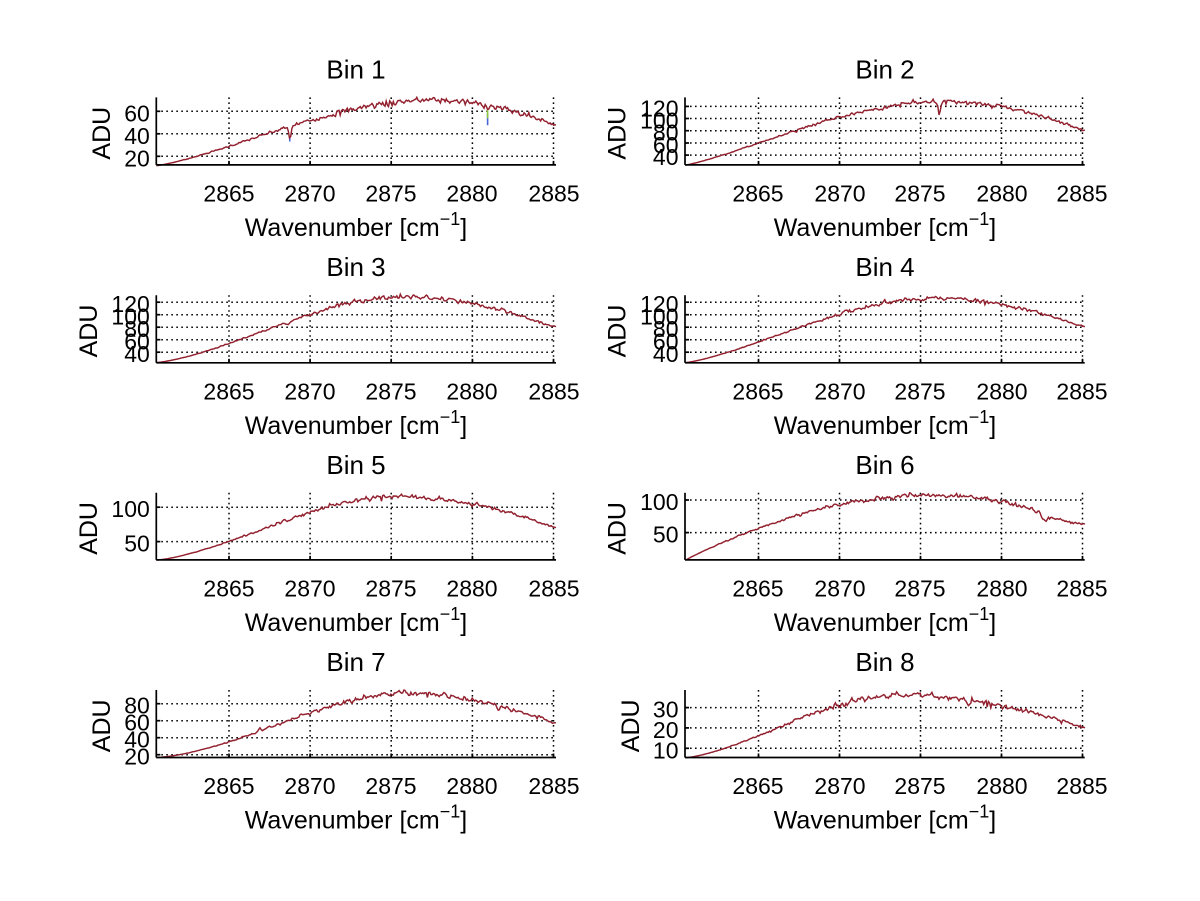  Describe the element at coordinates (884, 267) in the screenshot. I see `svg-text: Bin 4` at that location.